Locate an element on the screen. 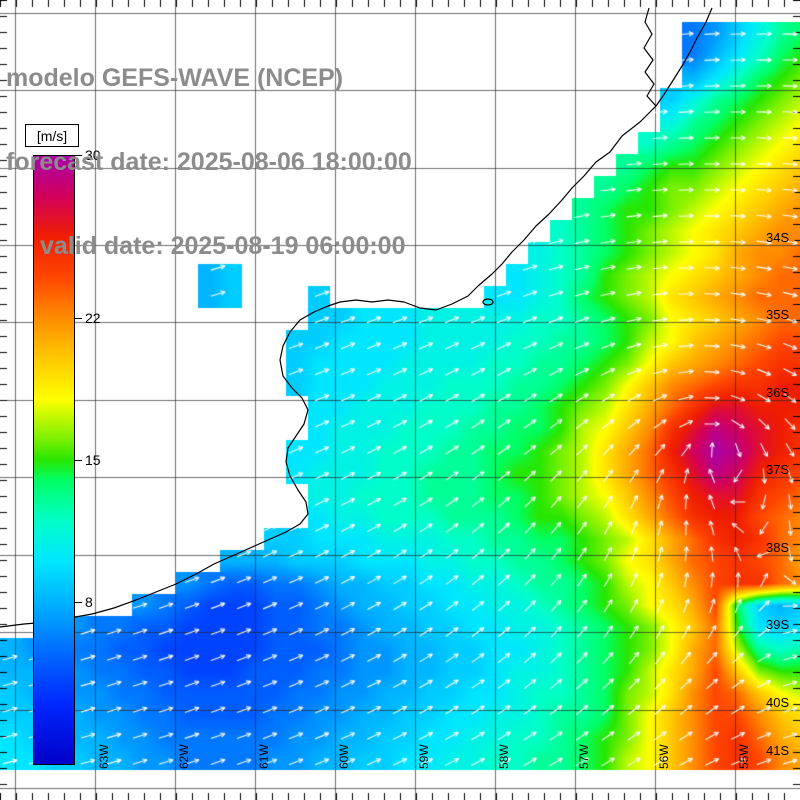 This screenshot has height=800, width=800. colorbar-gradient is located at coordinates (54, 460).